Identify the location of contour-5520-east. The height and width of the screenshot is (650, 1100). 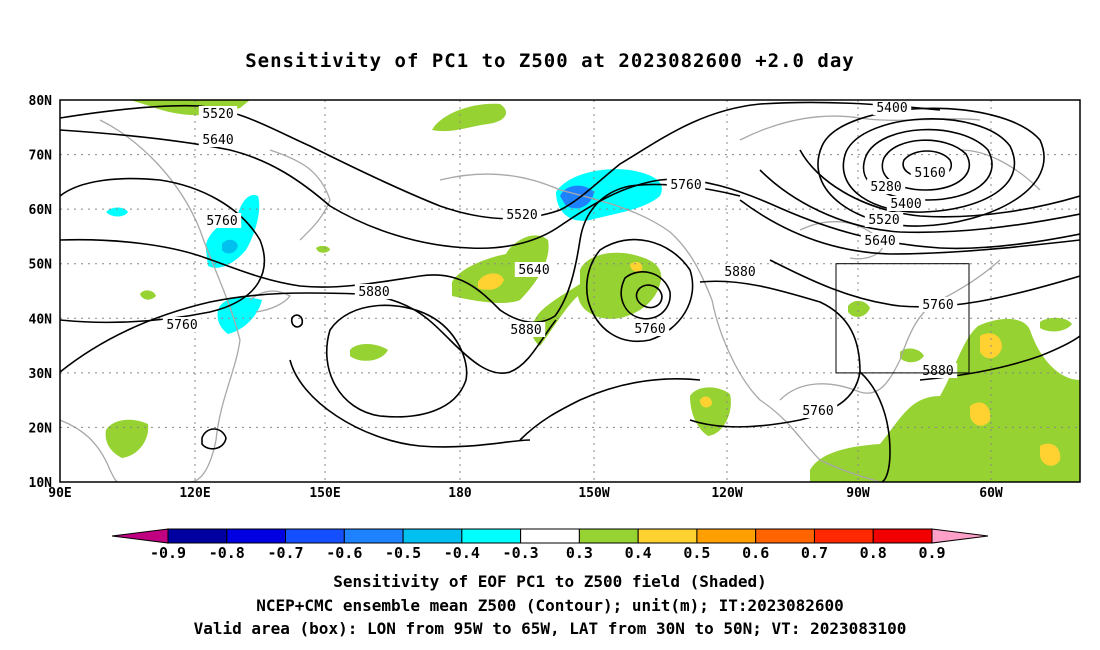
(919, 201).